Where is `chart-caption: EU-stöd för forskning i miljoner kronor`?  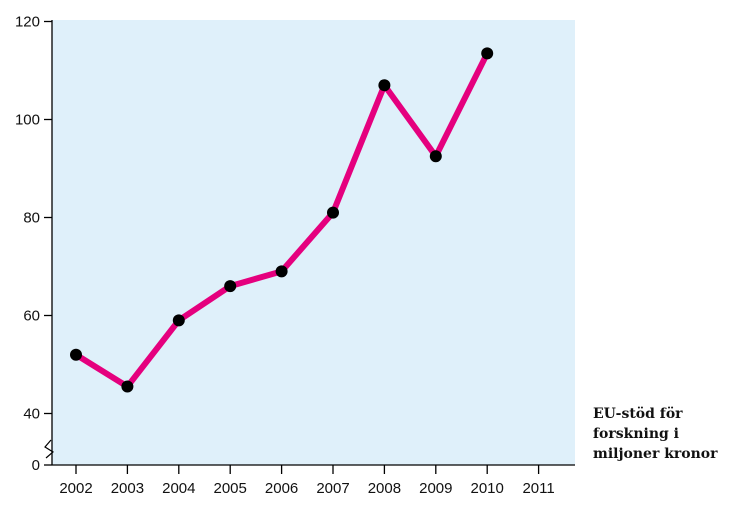 chart-caption: EU-stöd för forskning i miljoner kronor is located at coordinates (663, 434).